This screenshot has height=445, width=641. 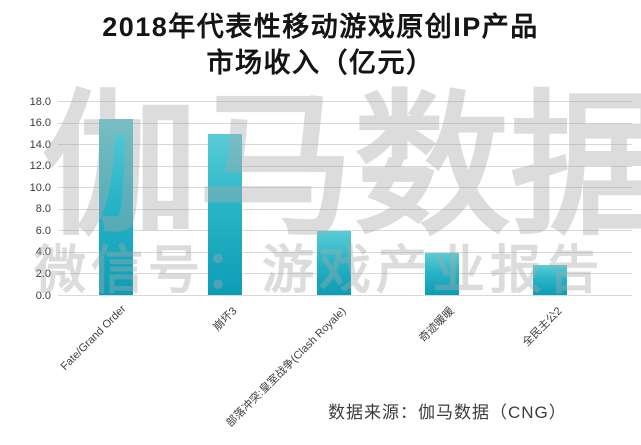 What do you see at coordinates (331, 123) in the screenshot?
I see `gridline: 16.0` at bounding box center [331, 123].